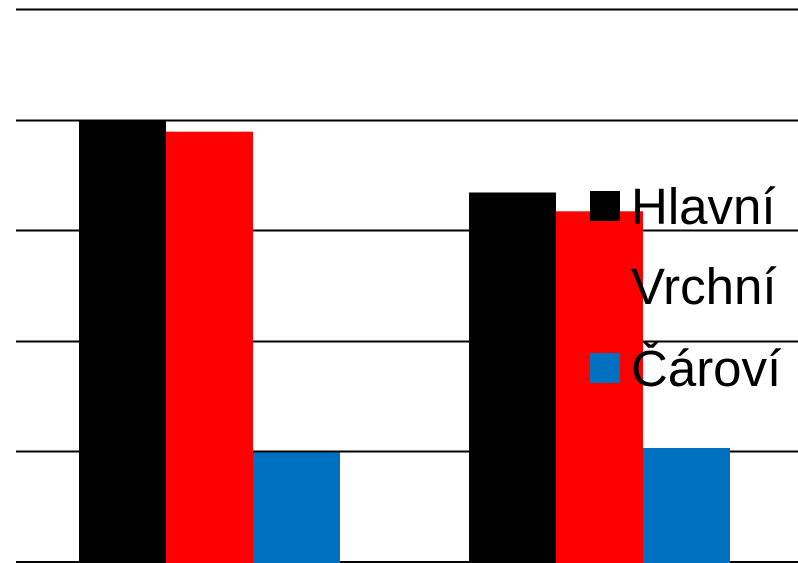 The height and width of the screenshot is (563, 798). I want to click on legend: Hlavní Vrchní Čároví, so click(685, 287).